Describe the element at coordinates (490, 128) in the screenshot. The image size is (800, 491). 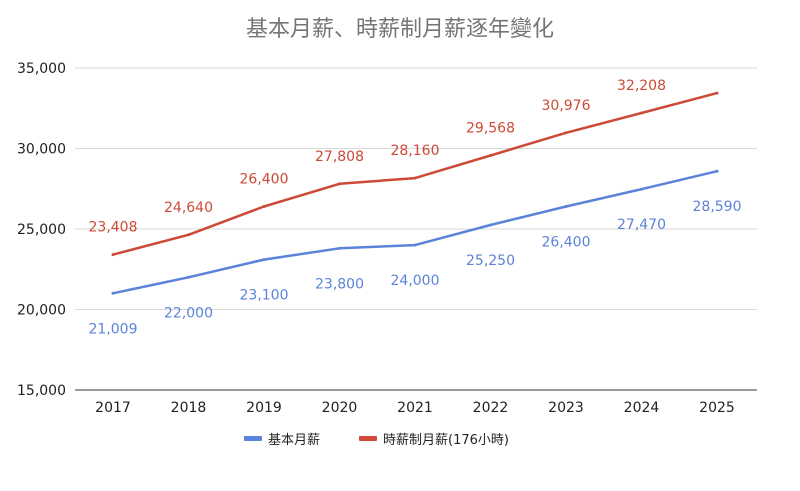
I see `data-label: 29,568` at that location.